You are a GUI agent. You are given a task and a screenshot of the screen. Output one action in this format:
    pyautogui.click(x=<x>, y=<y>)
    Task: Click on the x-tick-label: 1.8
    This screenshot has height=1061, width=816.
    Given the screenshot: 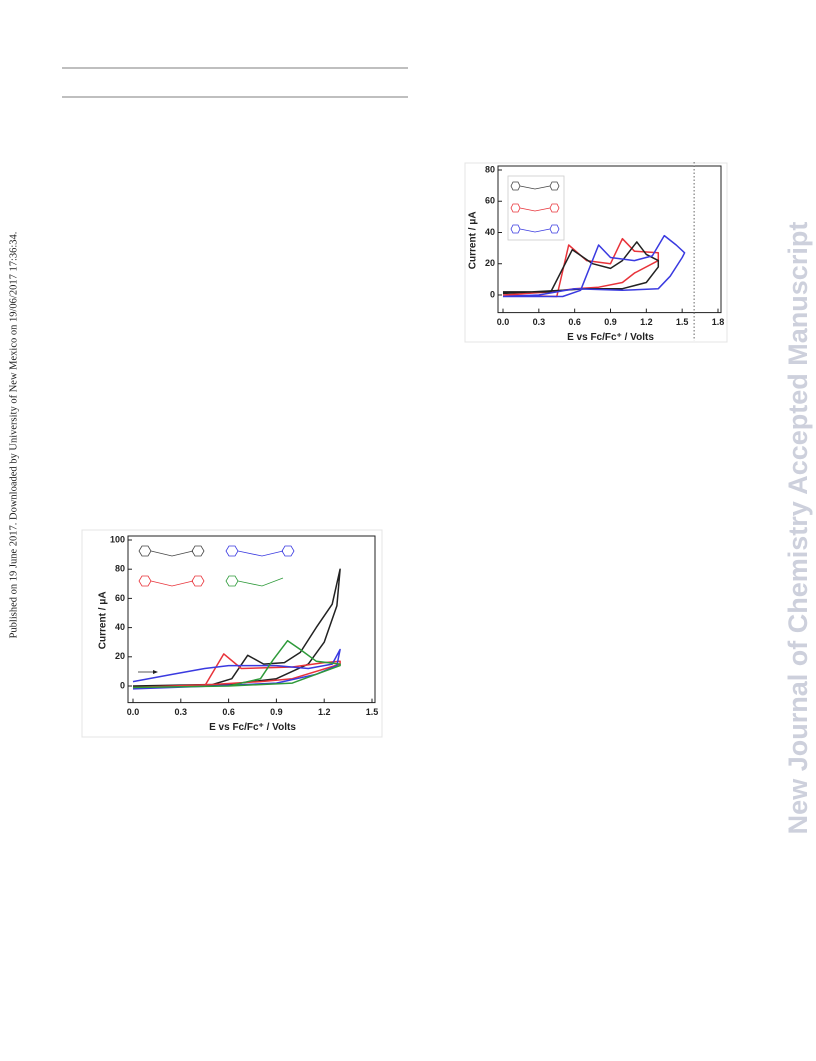 What is the action you would take?
    pyautogui.click(x=718, y=322)
    